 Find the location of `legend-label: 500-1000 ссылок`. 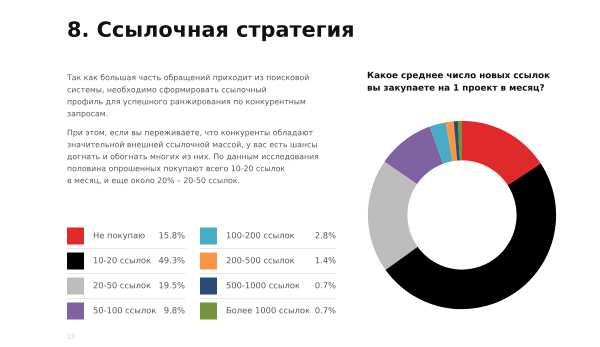

legend-label: 500-1000 ссылок is located at coordinates (263, 285).